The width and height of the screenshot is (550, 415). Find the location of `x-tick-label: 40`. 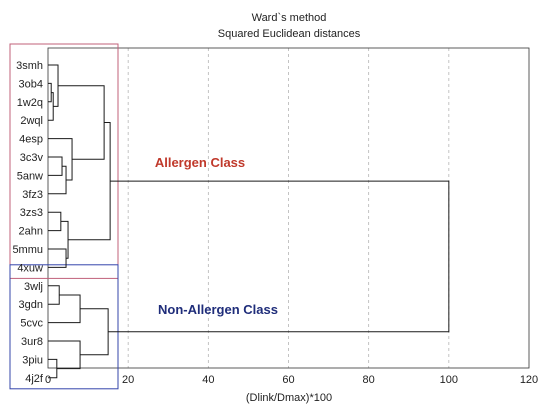

x-tick-label: 40 is located at coordinates (208, 380).